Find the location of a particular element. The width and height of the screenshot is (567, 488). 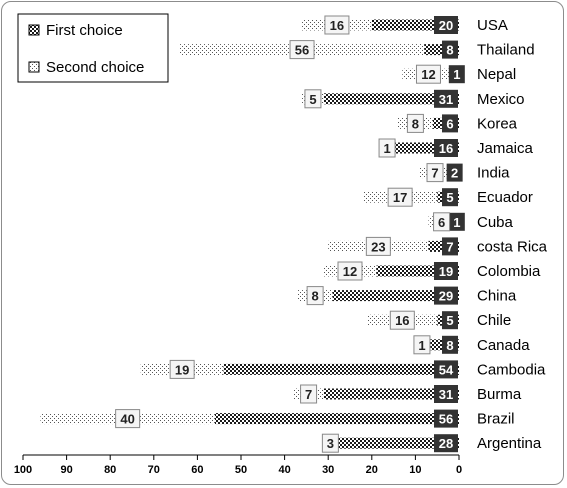

data-label-box-first-jamaica is located at coordinates (446, 148).